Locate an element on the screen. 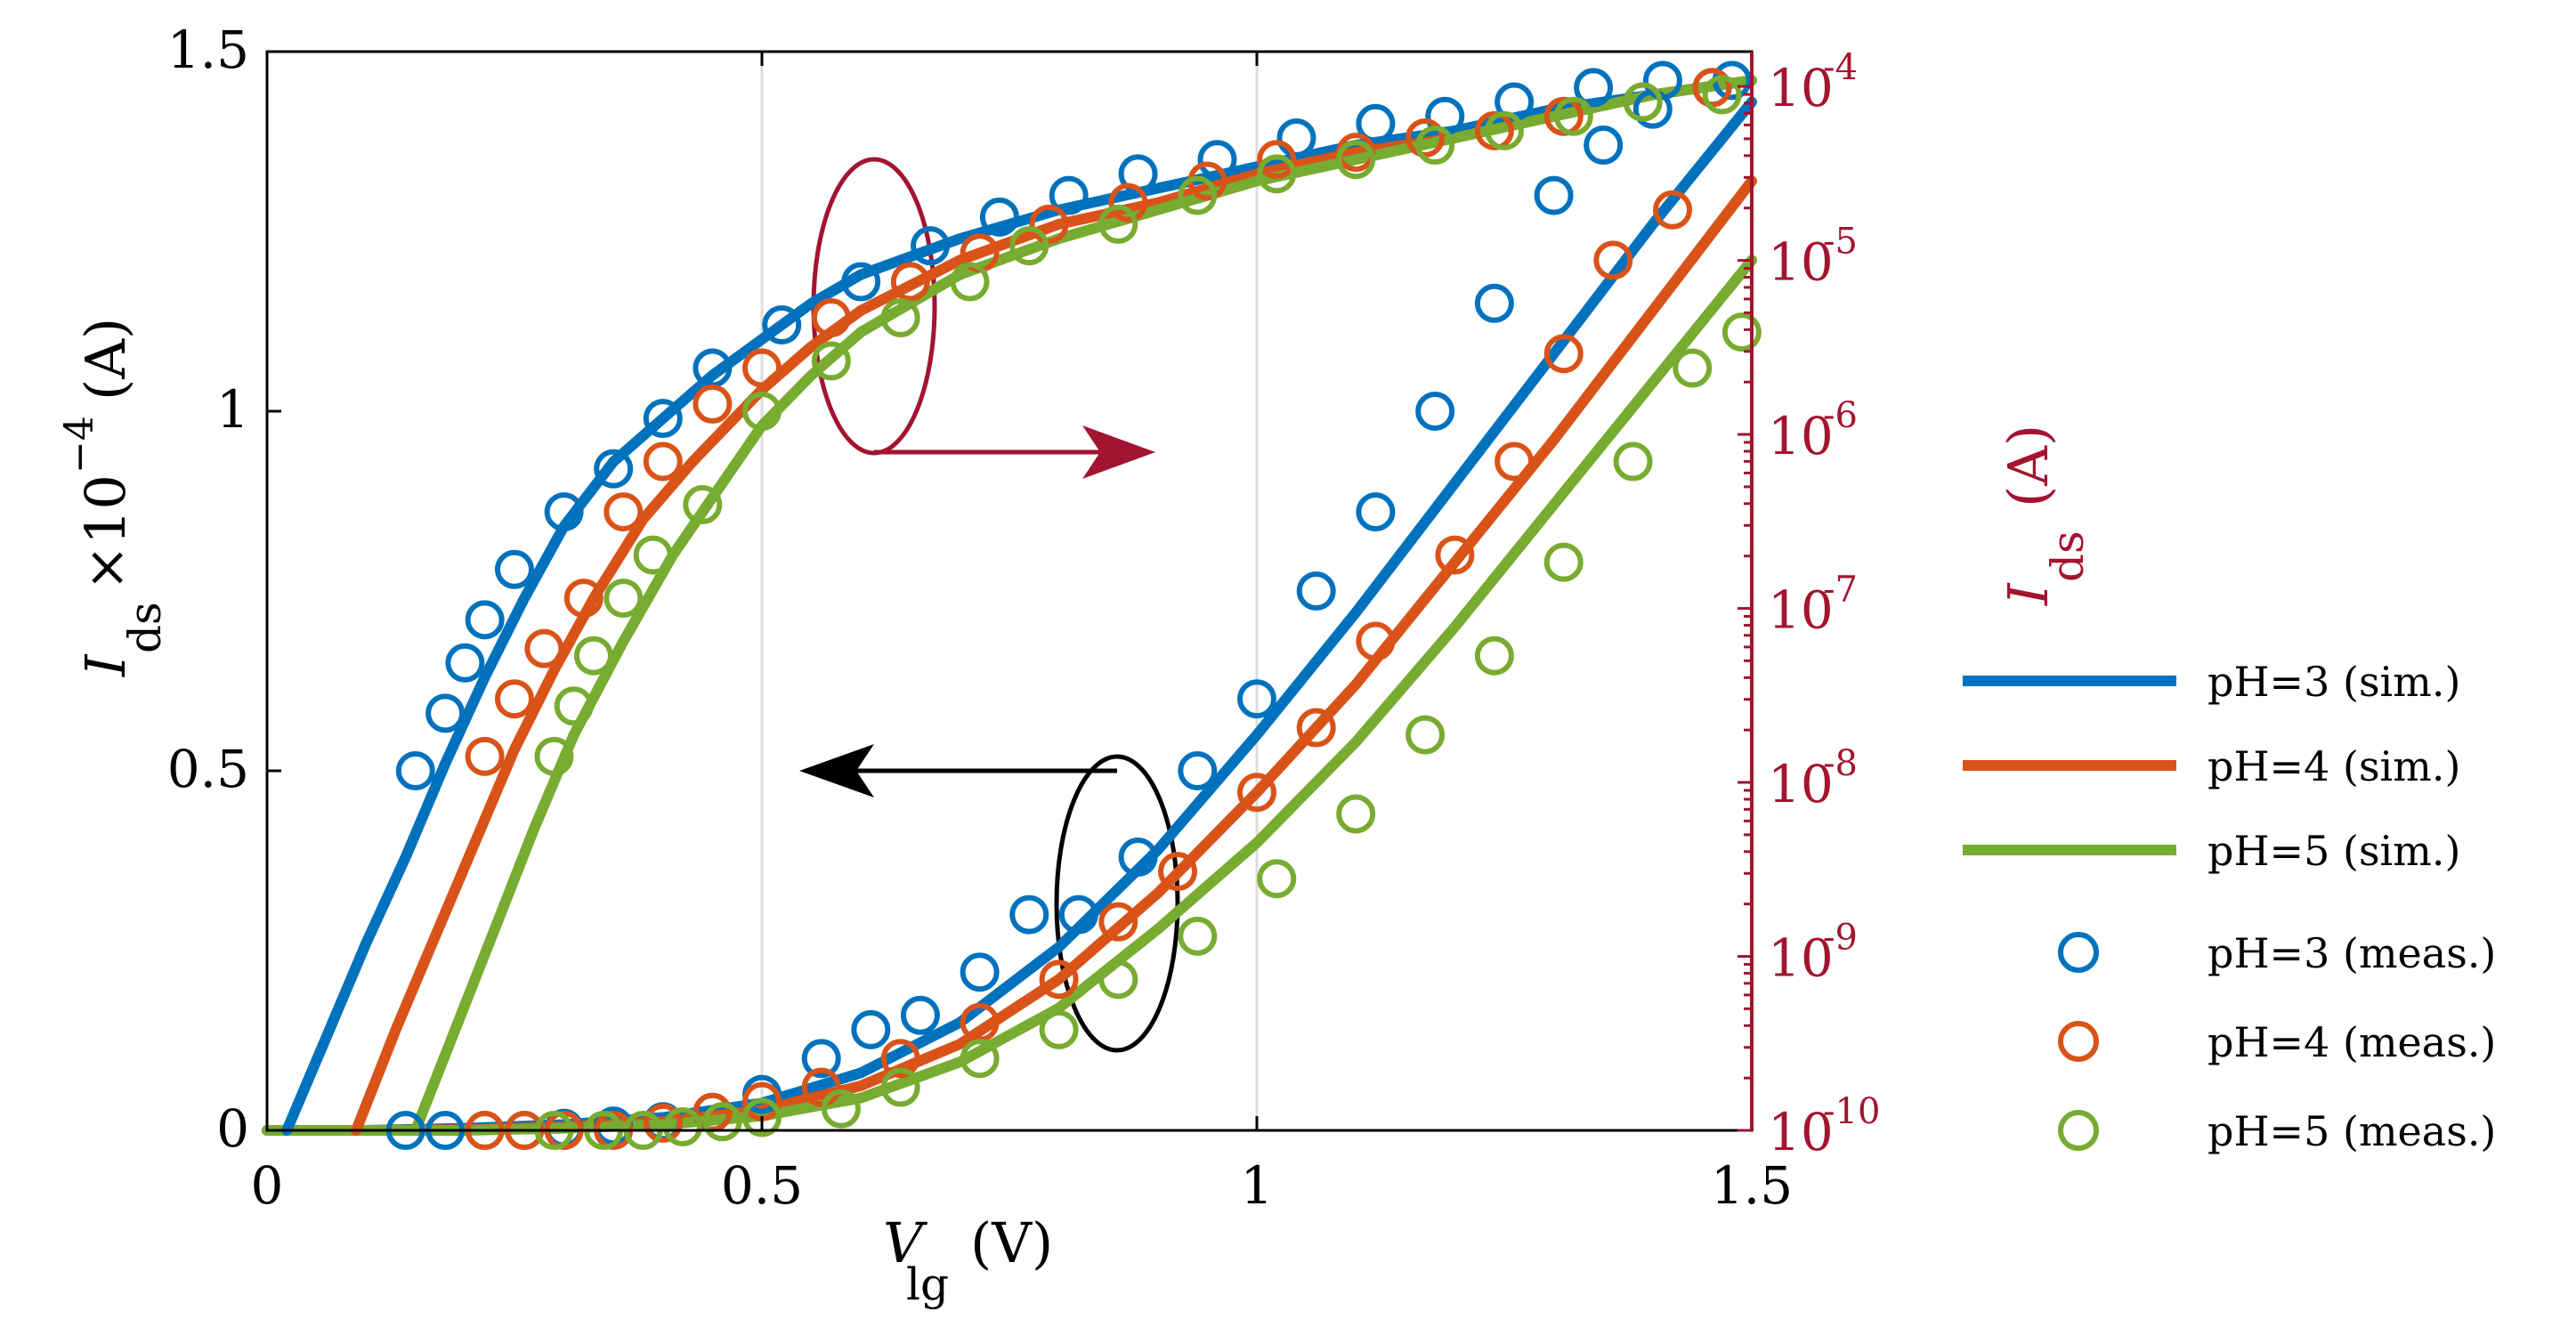 The height and width of the screenshot is (1344, 2576). legend-marker-ph5 is located at coordinates (2078, 1130).